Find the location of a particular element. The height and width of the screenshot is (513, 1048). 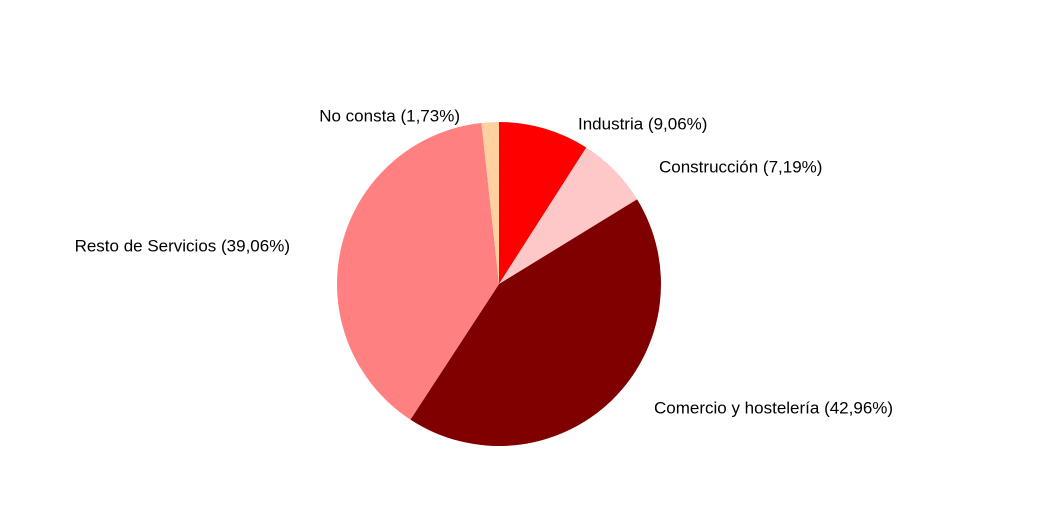

slice-label: Resto de Servicios (39,06%) is located at coordinates (182, 245).